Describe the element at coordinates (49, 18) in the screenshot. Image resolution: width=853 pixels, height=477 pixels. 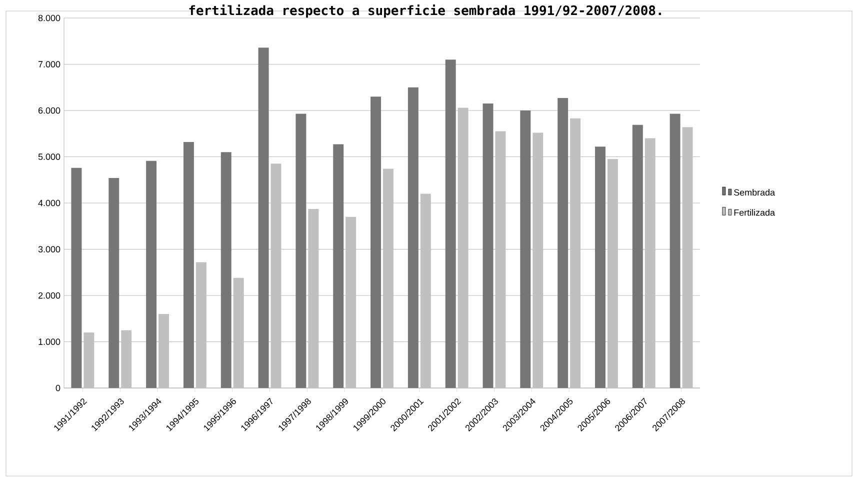
I see `y-tick-label: 8.000` at that location.